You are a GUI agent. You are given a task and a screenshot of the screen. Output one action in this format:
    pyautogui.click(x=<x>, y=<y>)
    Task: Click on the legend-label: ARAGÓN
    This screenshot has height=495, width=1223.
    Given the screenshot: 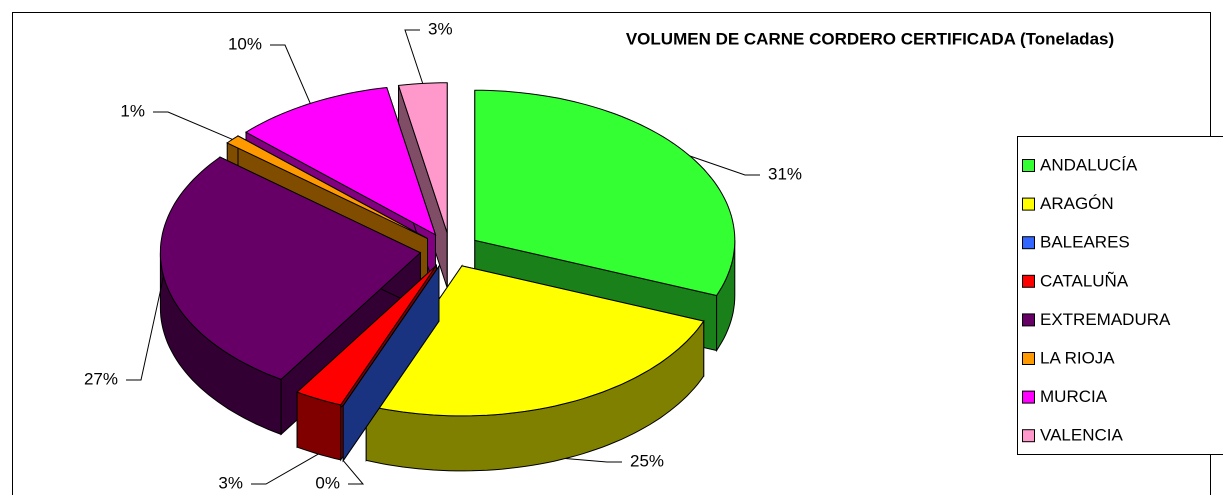 What is the action you would take?
    pyautogui.click(x=1077, y=203)
    